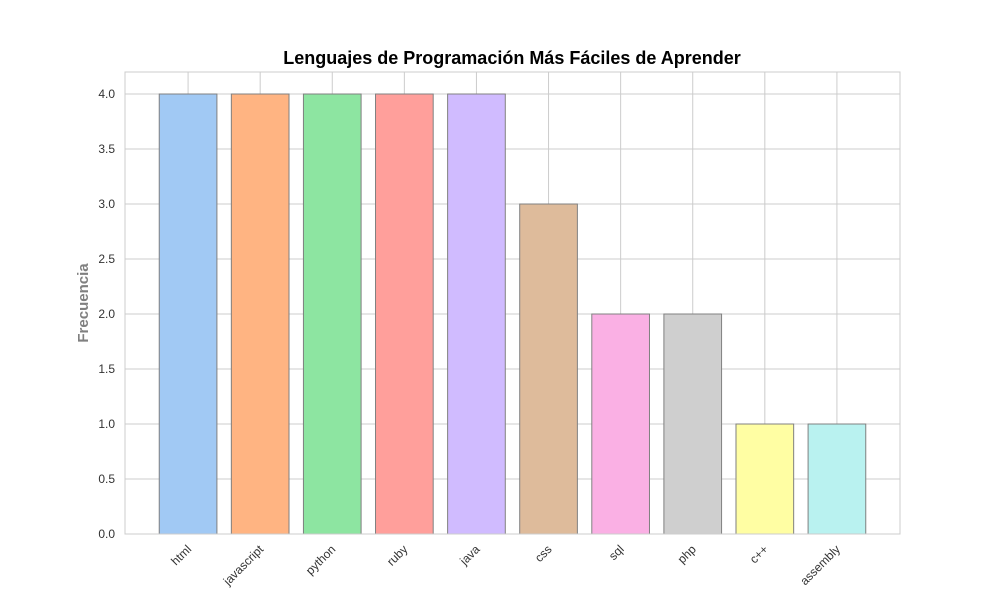  What do you see at coordinates (106, 149) in the screenshot?
I see `y-tick-label: 3.5` at bounding box center [106, 149].